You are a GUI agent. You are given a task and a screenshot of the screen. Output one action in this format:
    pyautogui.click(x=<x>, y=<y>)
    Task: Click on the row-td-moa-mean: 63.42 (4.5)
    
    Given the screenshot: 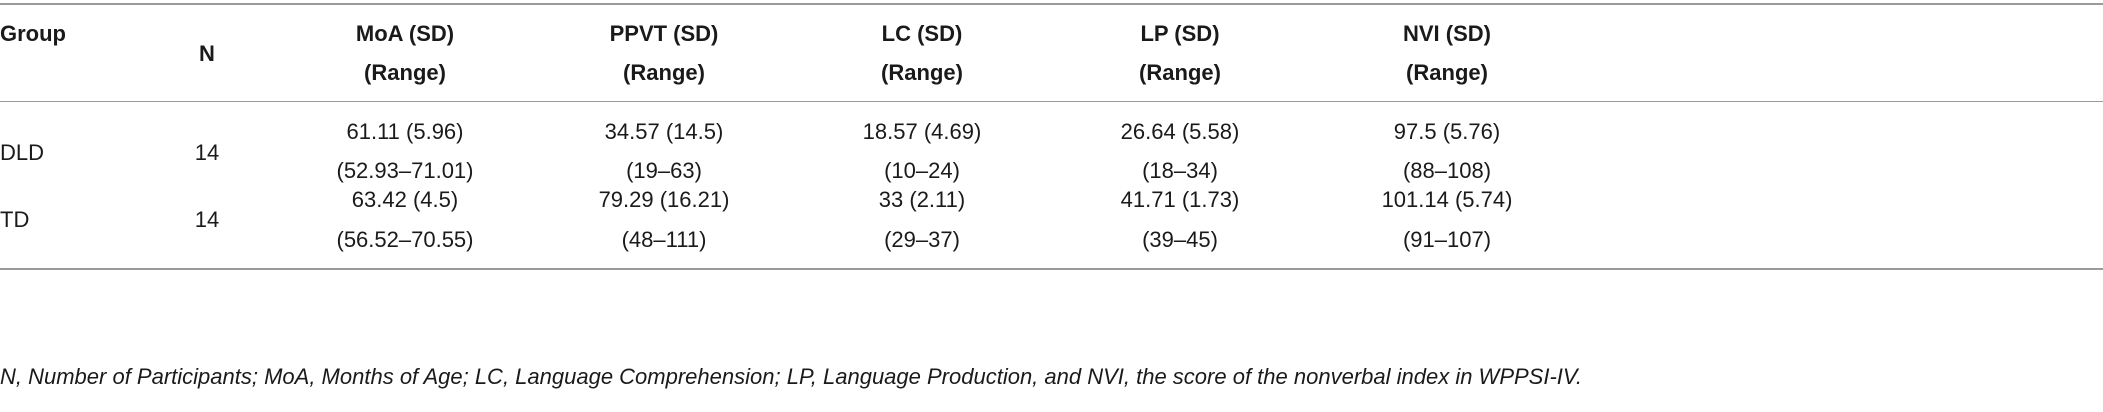 What is the action you would take?
    pyautogui.click(x=405, y=199)
    